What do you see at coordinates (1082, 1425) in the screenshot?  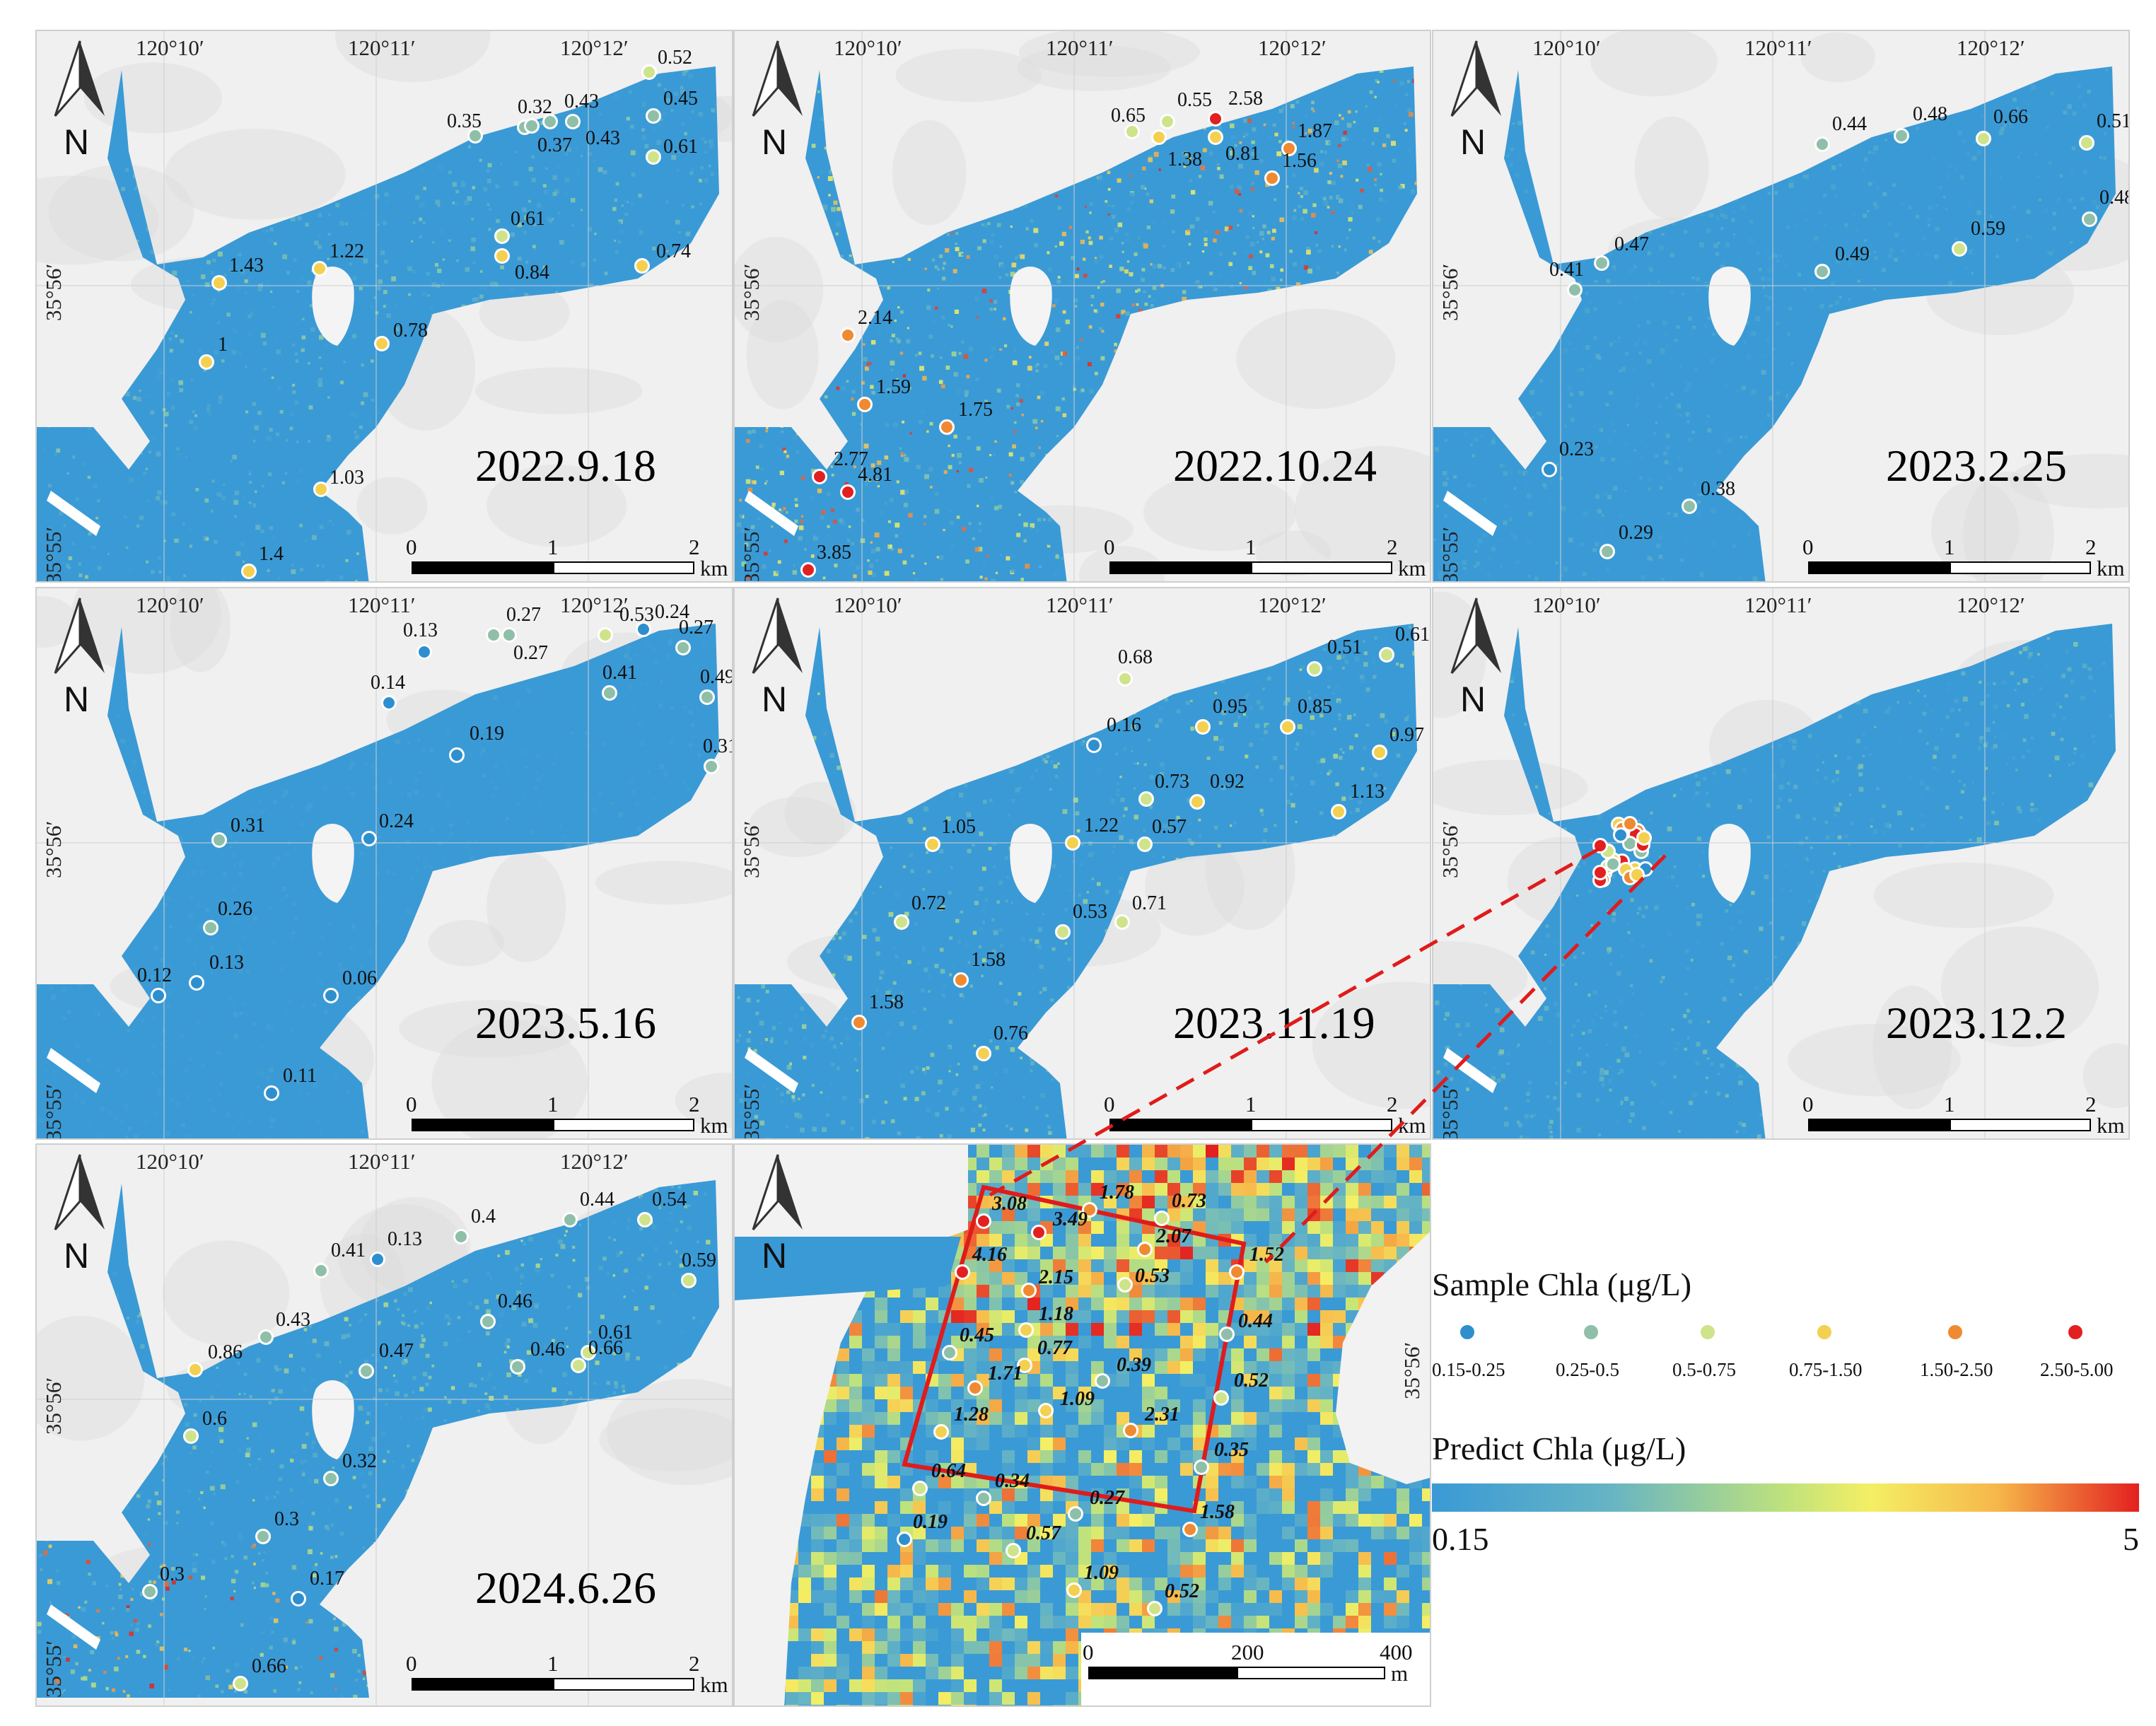 I see `inset-raster` at bounding box center [1082, 1425].